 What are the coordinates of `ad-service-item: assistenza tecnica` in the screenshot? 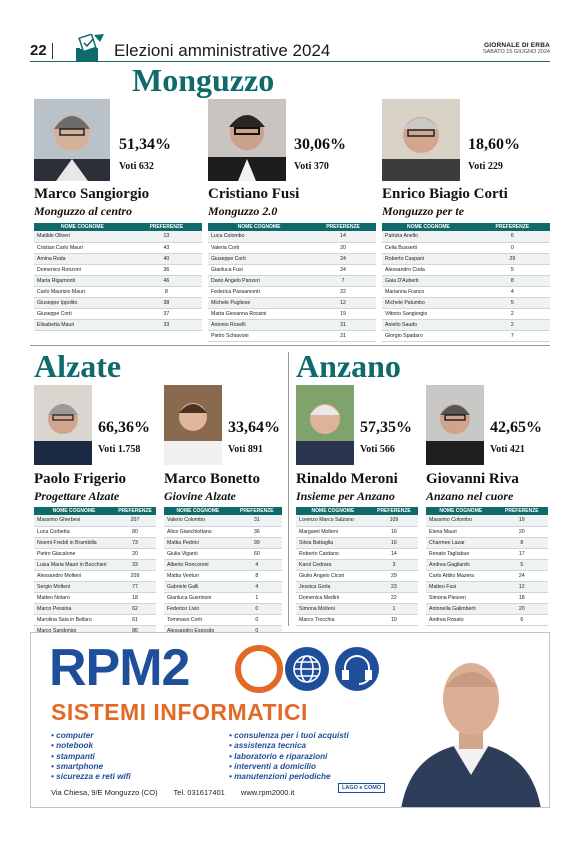 It's located at (289, 746).